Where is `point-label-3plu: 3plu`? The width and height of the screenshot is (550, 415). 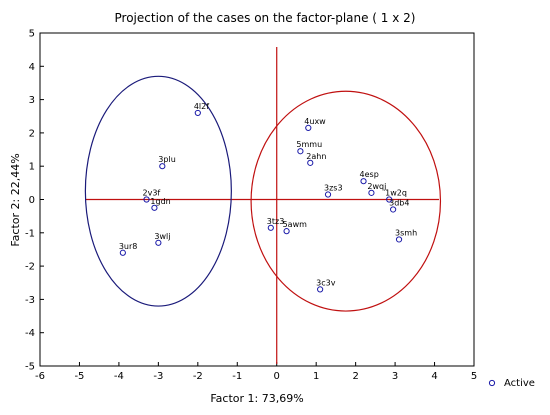 point-label-3plu: 3plu is located at coordinates (166, 159).